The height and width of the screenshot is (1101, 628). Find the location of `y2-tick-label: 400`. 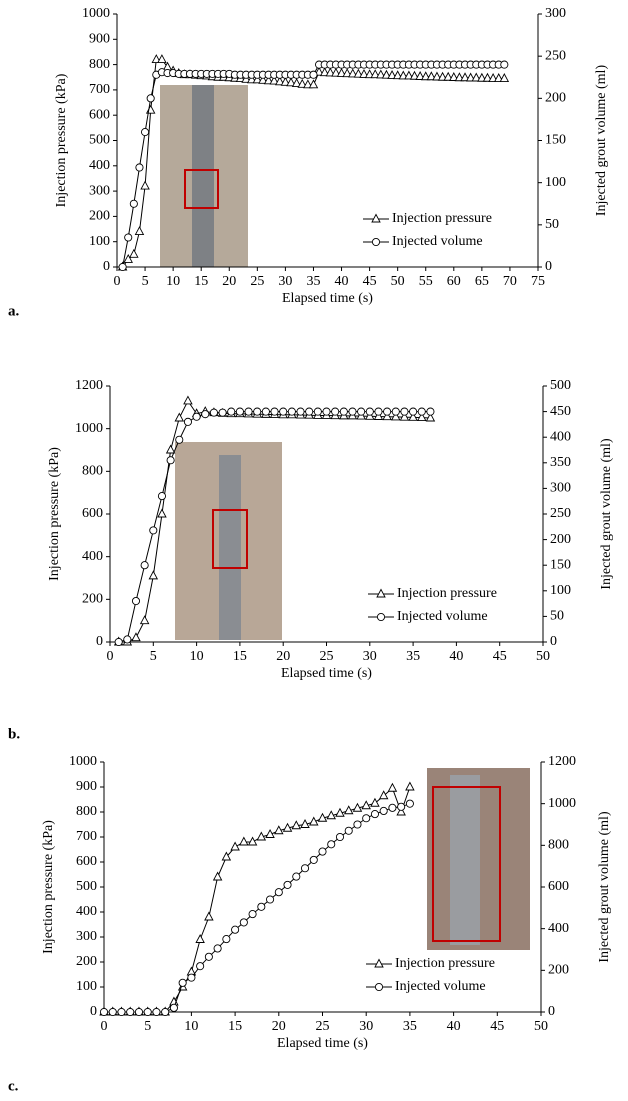

y2-tick-label: 400 is located at coordinates (558, 928).